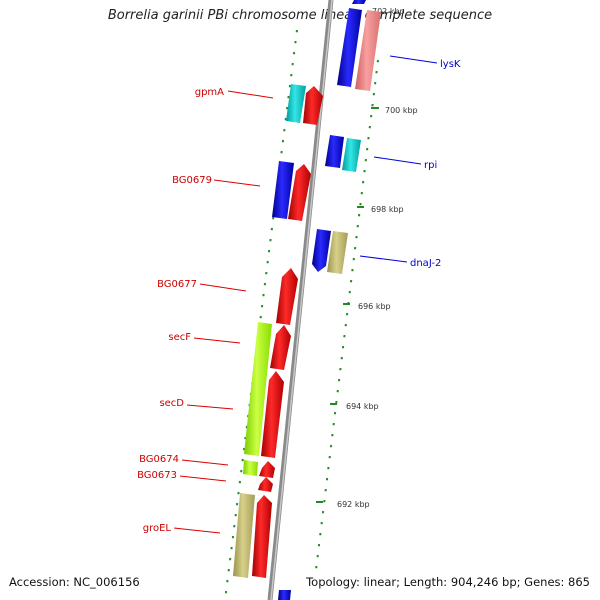 Image resolution: width=600 pixels, height=600 pixels. I want to click on leader-rpi, so click(397, 160).